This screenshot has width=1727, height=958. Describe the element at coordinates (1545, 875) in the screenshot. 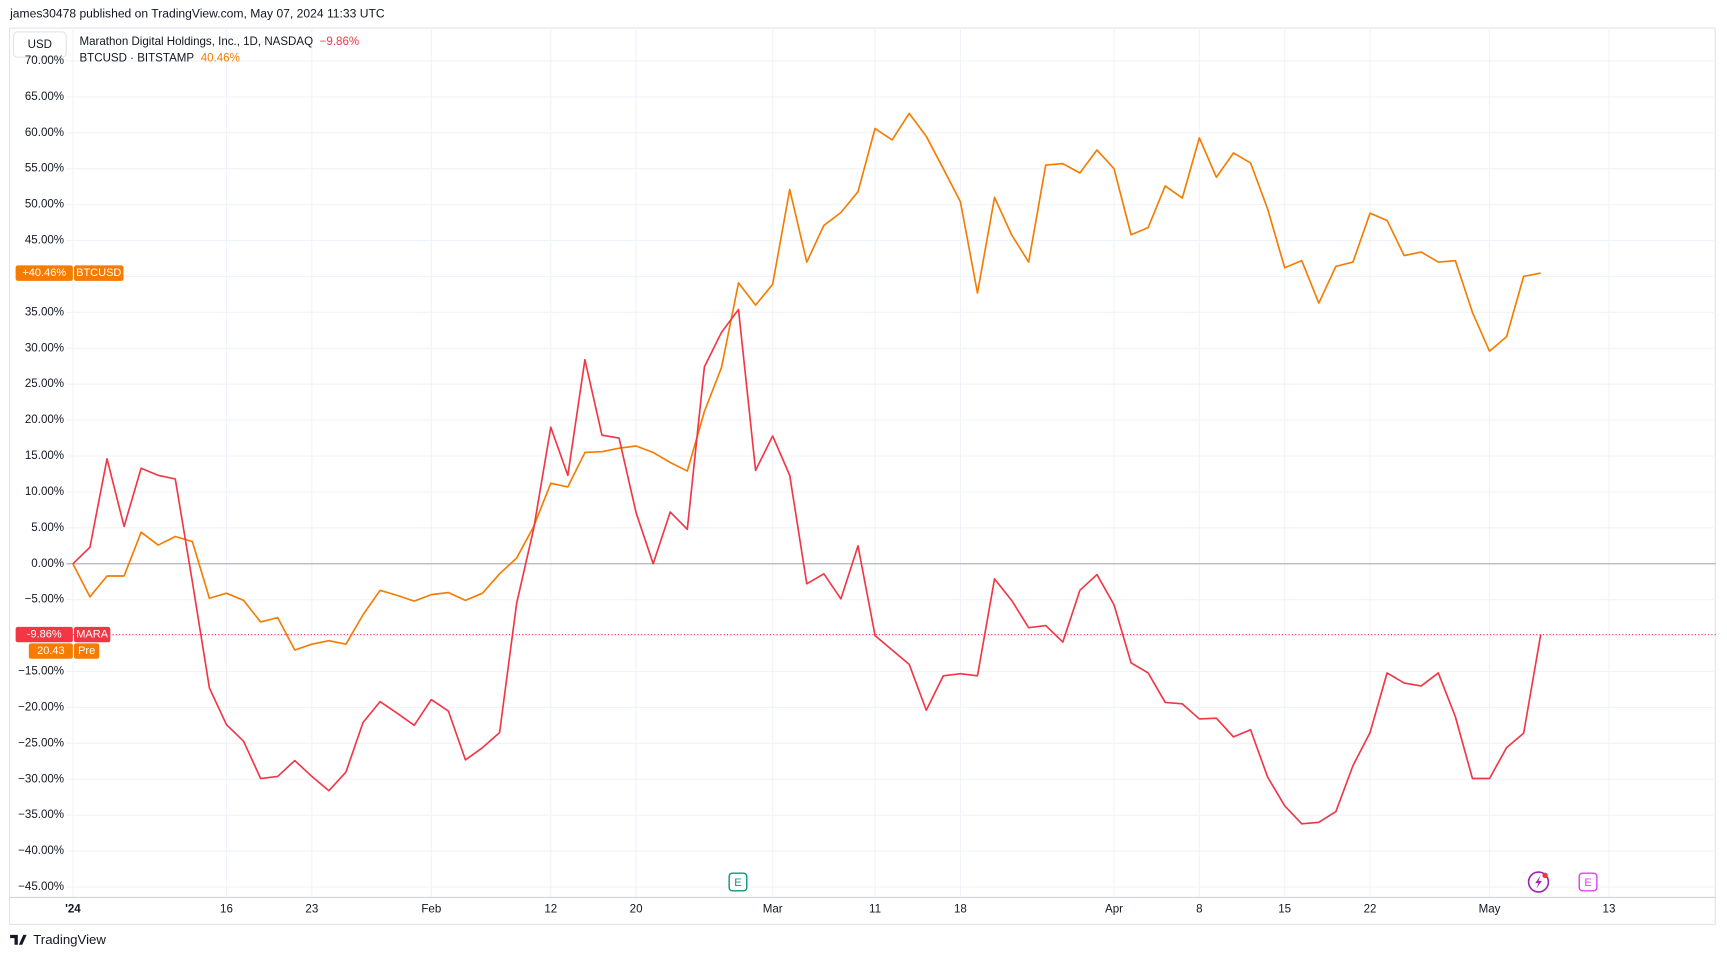

I see `lightning-dot` at that location.